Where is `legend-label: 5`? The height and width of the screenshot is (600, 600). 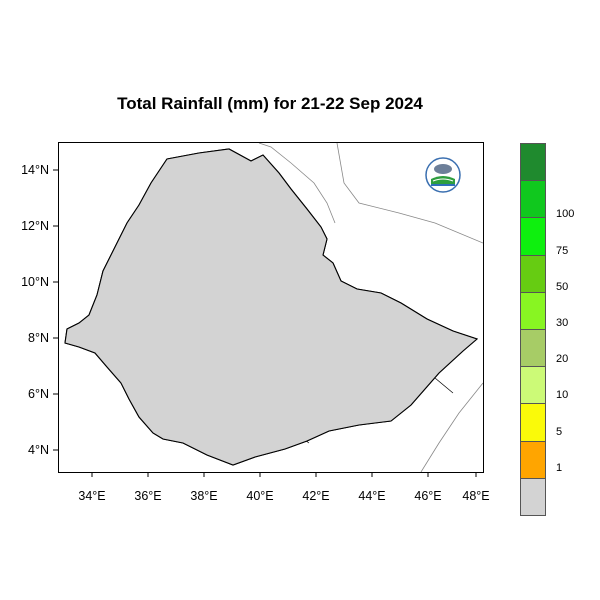 legend-label: 5 is located at coordinates (559, 431).